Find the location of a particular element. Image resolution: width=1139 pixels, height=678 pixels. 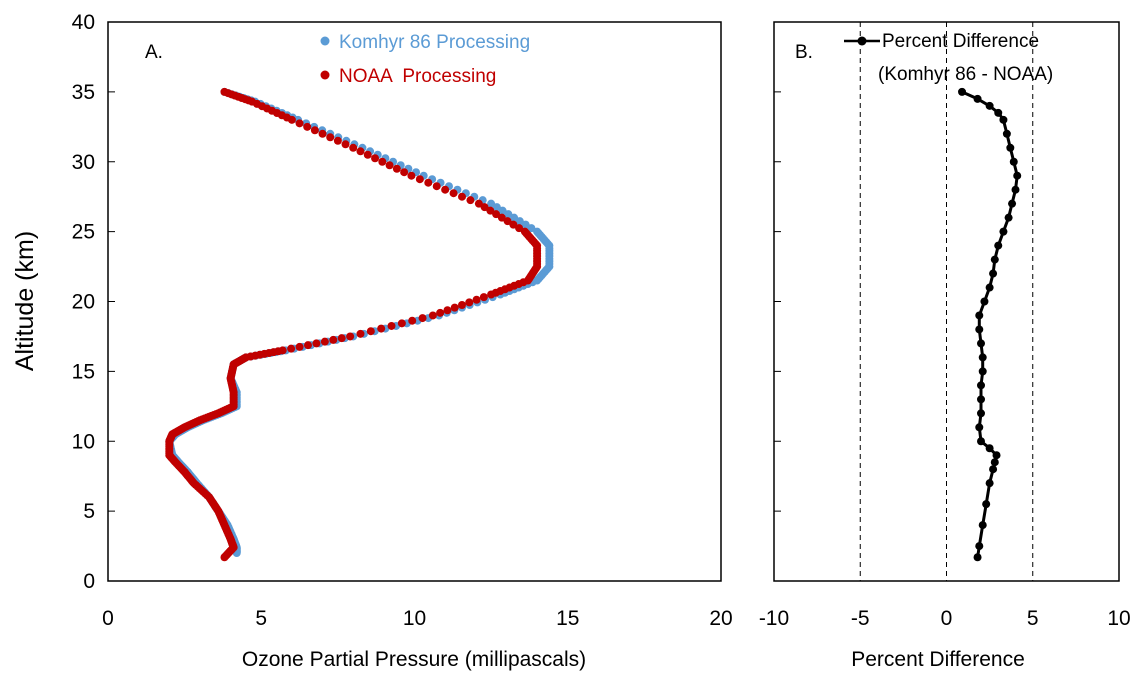

panel-a-y-tick-label: 5 is located at coordinates (89, 511).